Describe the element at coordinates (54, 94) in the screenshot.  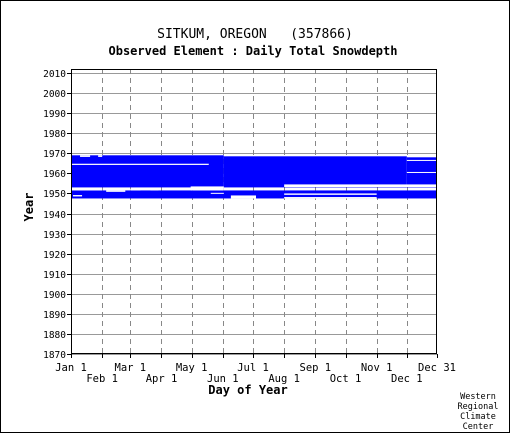
I see `y-tick-label: 2000` at that location.